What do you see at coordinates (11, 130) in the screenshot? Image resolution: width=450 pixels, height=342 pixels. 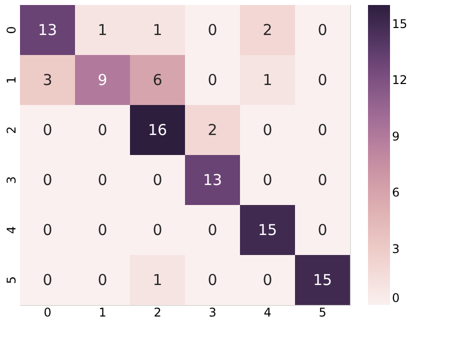 I see `y-tick-label: 2` at bounding box center [11, 130].